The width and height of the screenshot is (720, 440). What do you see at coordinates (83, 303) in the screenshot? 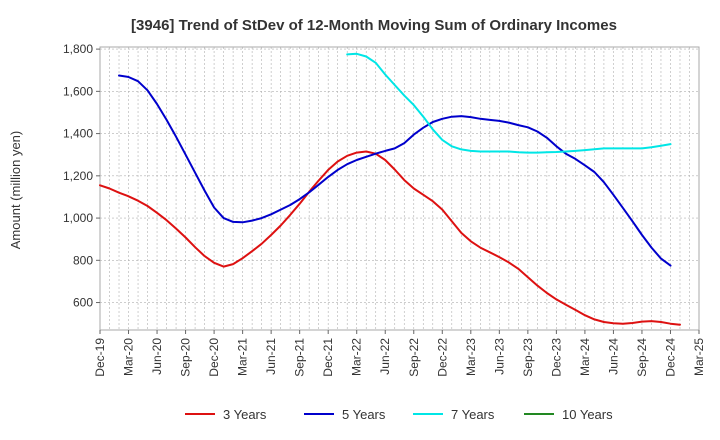
I see `y-tick-label: 600` at bounding box center [83, 303].